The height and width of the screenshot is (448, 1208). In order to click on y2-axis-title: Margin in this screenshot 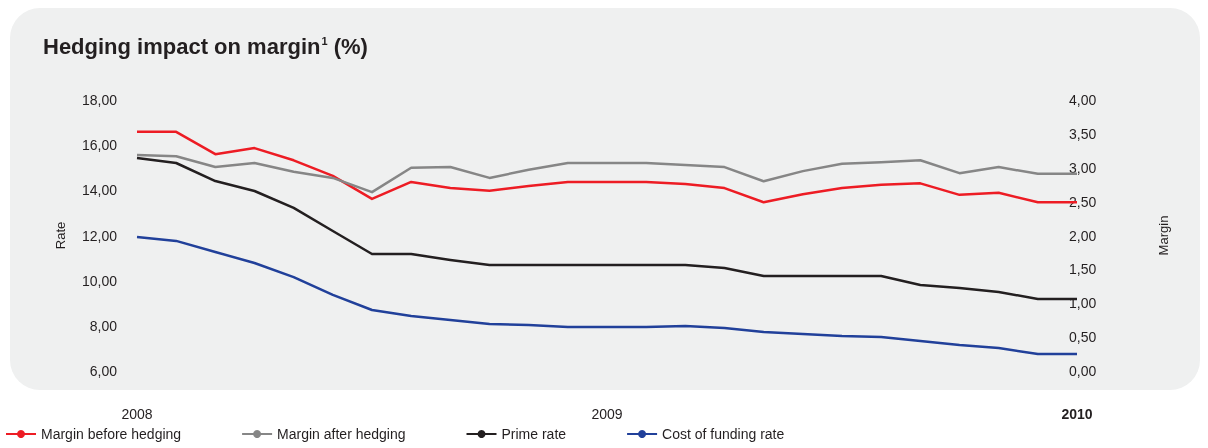, I will do `click(1163, 235)`.